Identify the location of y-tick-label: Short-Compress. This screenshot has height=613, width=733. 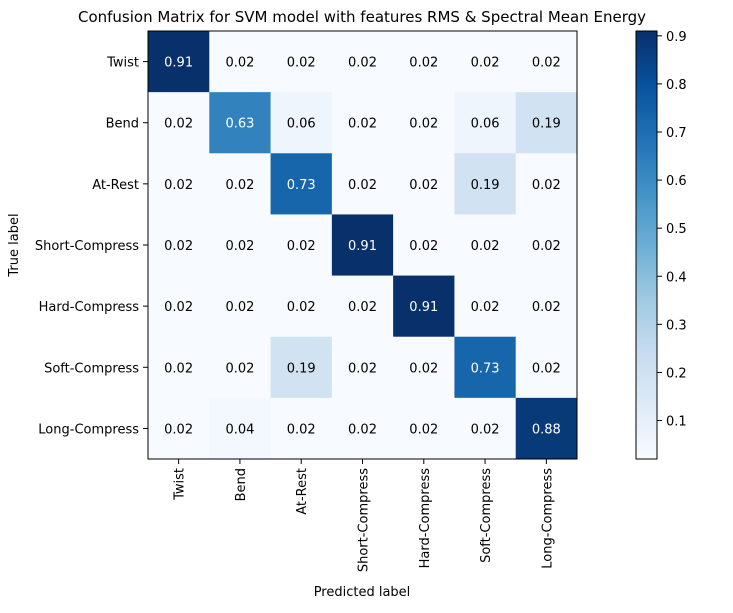
(87, 246).